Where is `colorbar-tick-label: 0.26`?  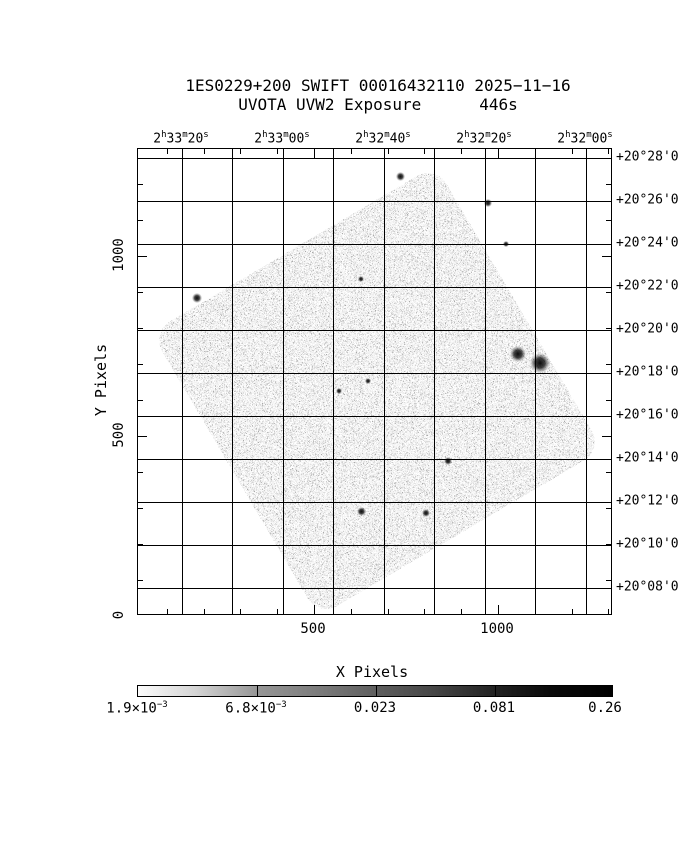 colorbar-tick-label: 0.26 is located at coordinates (605, 708).